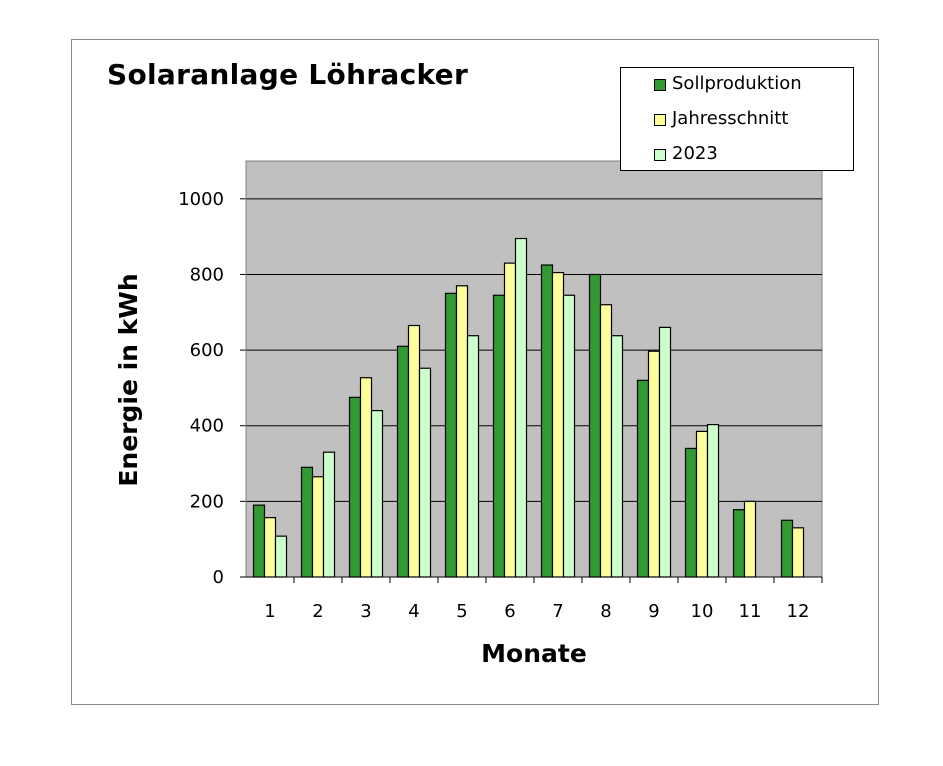 The width and height of the screenshot is (943, 766). Describe the element at coordinates (660, 85) in the screenshot. I see `legend-swatch-sollproduktion` at that location.